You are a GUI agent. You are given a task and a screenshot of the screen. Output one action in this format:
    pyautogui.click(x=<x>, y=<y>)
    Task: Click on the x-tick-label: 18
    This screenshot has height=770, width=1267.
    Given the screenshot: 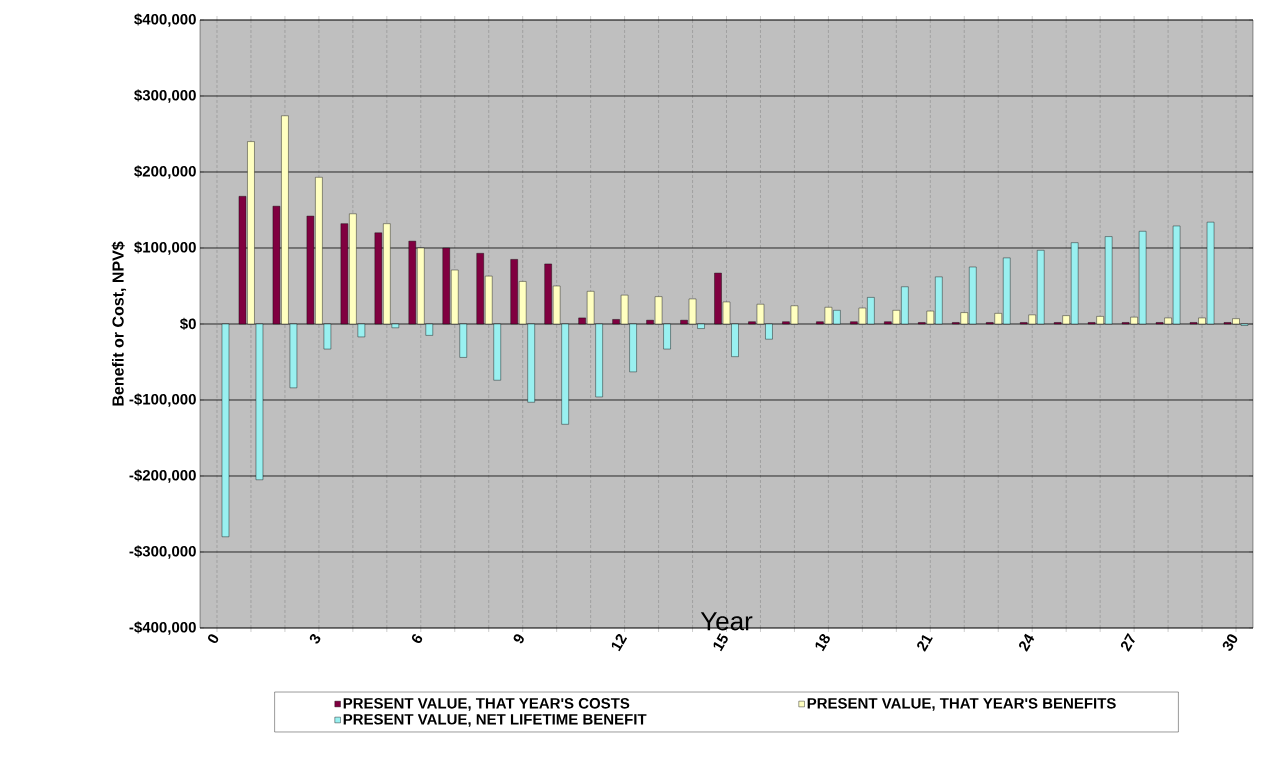 What is the action you would take?
    pyautogui.click(x=822, y=642)
    